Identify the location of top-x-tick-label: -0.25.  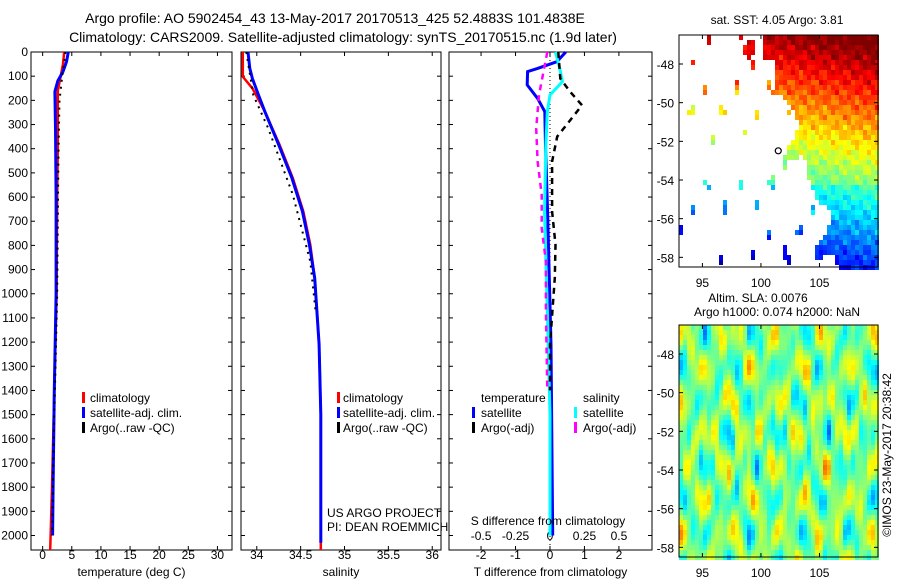
(516, 536).